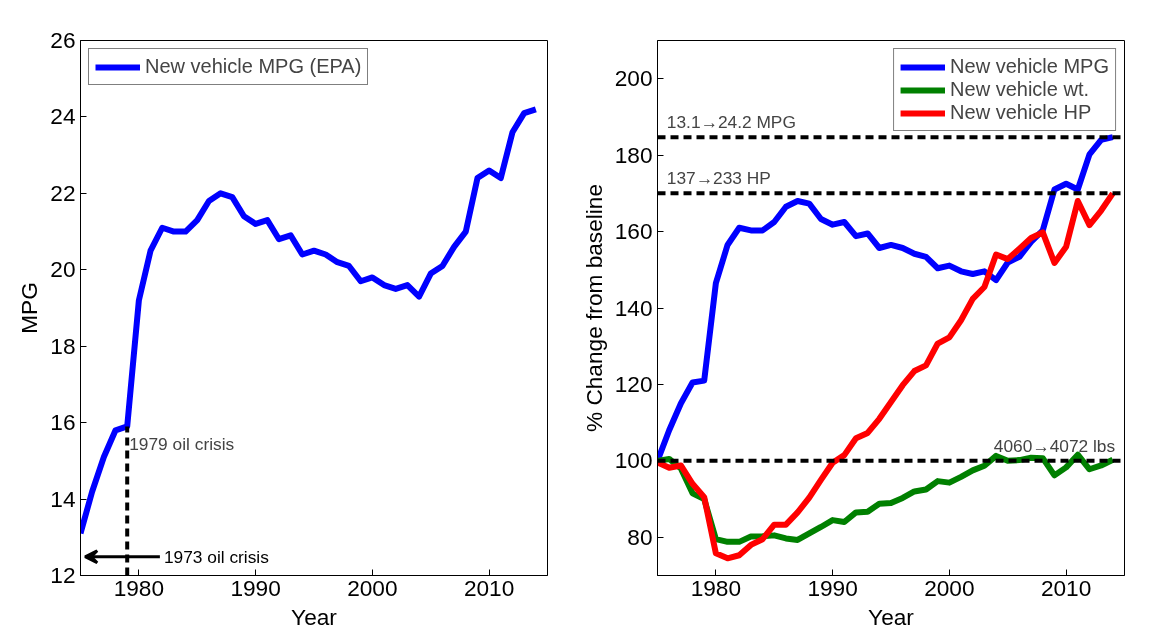  I want to click on y-tick-label: 22, so click(63, 192).